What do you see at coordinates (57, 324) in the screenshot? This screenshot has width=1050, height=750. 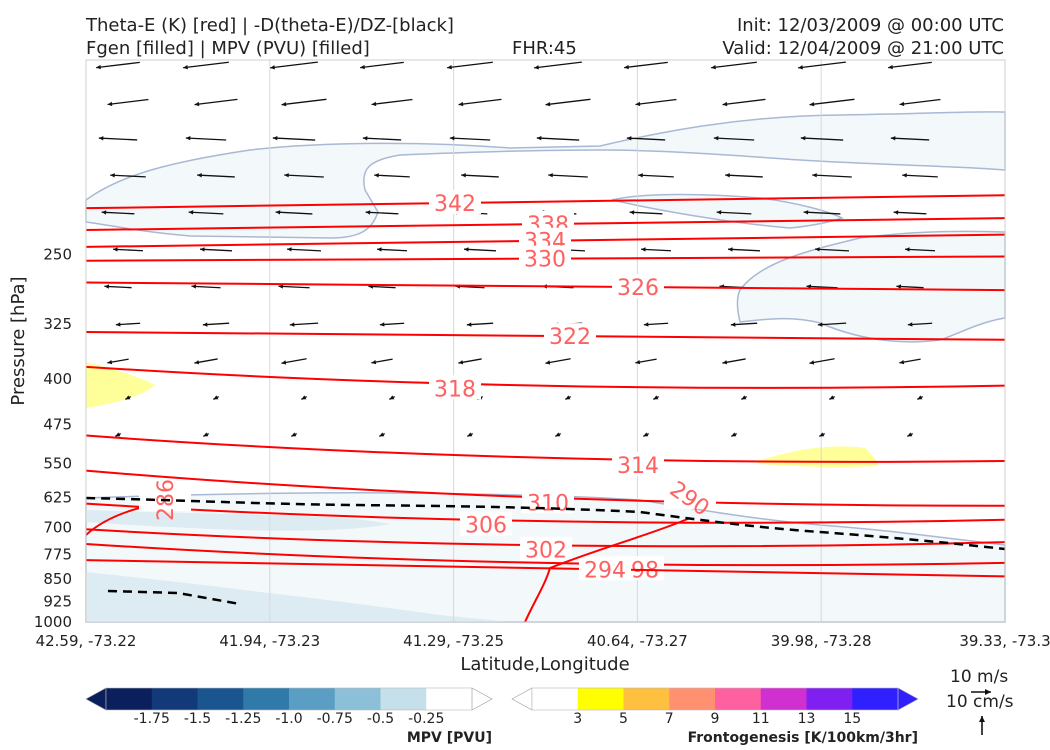 I see `y-tick-label: 325` at bounding box center [57, 324].